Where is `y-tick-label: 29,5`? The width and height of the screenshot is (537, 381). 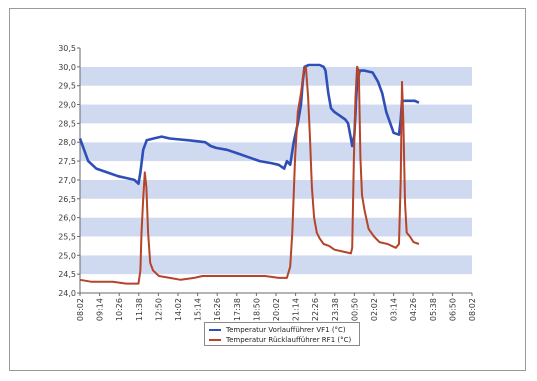 y-tick-label: 29,5 is located at coordinates (67, 86).